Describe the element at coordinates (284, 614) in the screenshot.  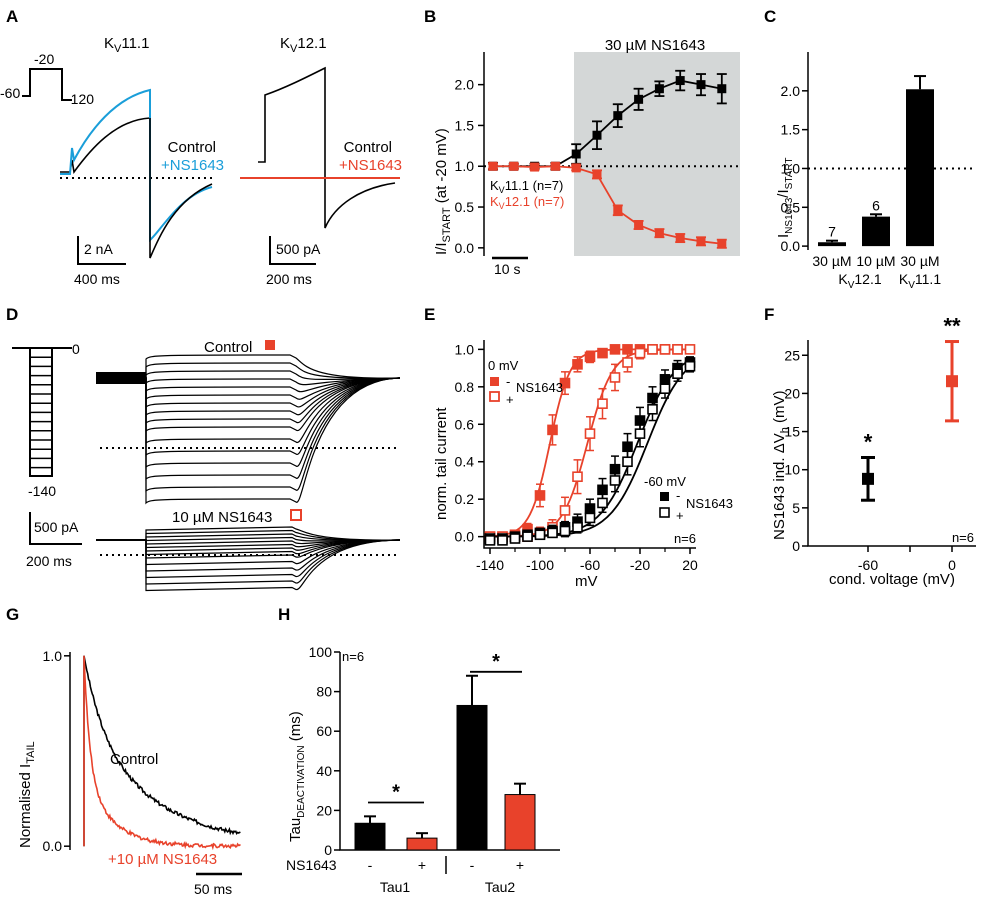
I see `panel-h-label: H` at that location.